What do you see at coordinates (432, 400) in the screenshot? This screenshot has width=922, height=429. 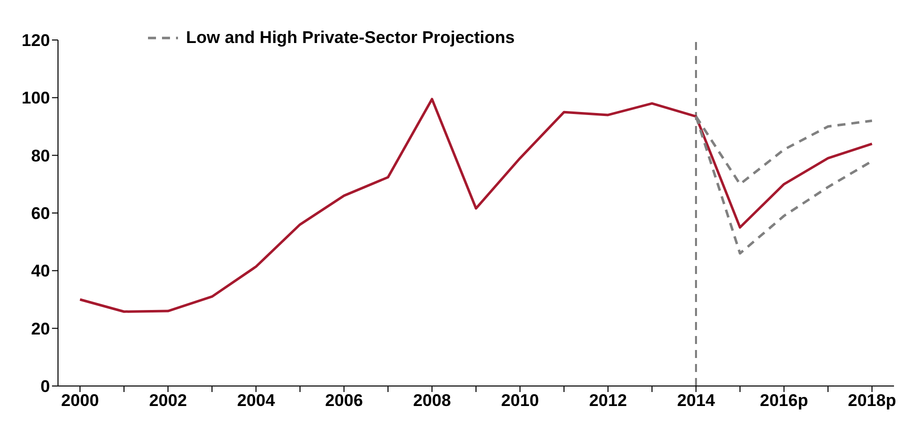 I see `x-tick-label: 2008` at bounding box center [432, 400].